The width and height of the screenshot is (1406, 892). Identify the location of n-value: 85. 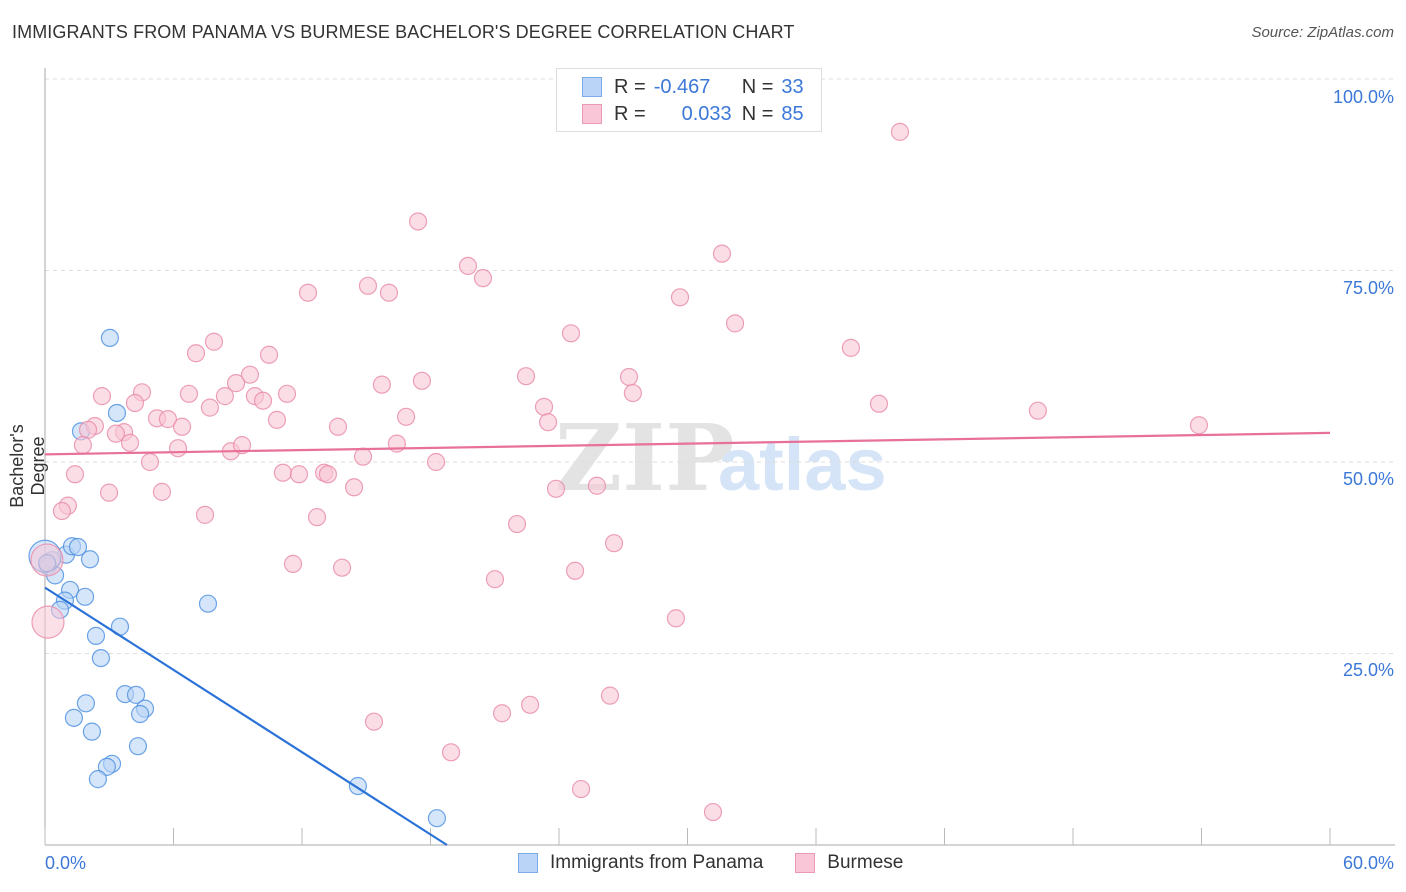
(792, 113).